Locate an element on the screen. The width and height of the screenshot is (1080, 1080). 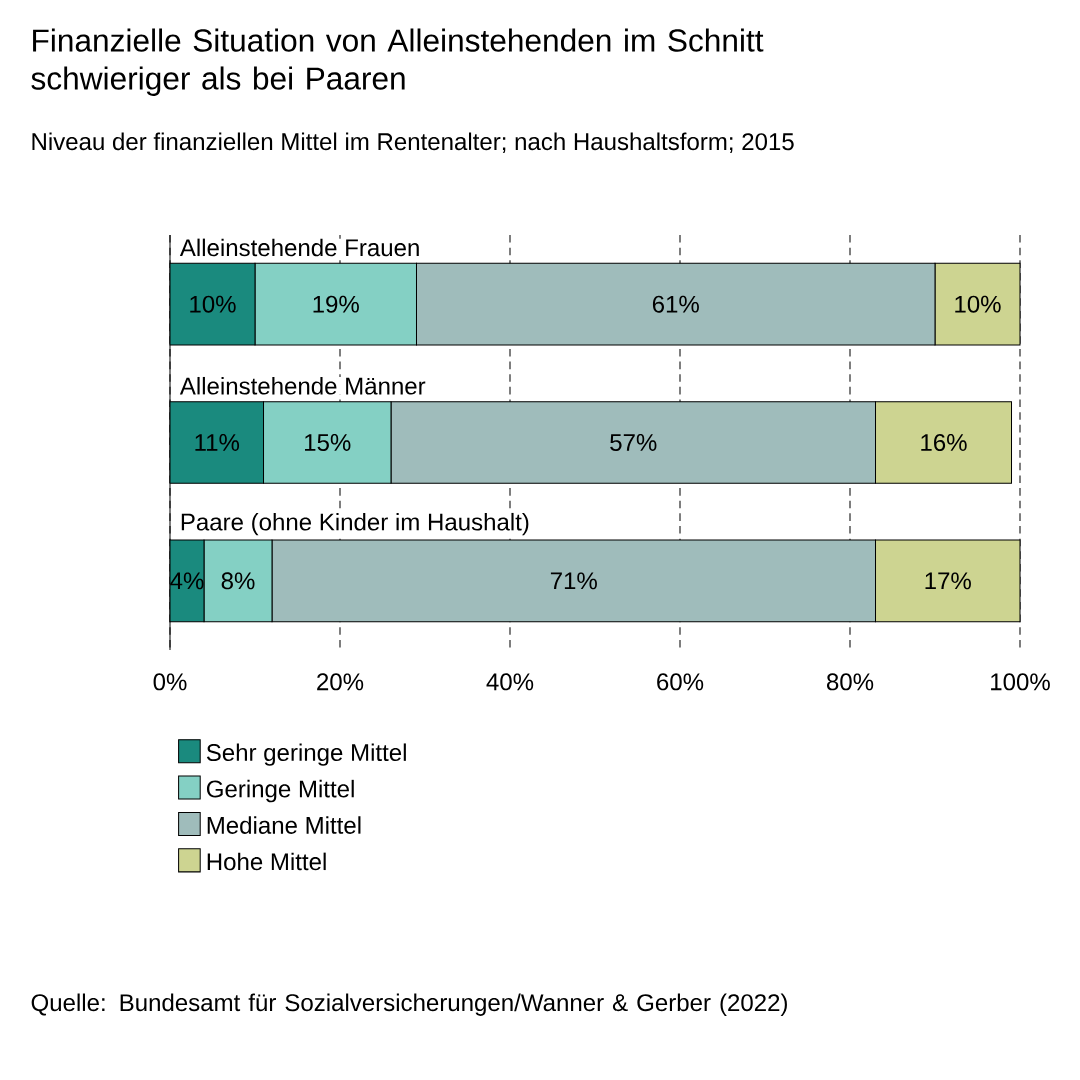
y-tick-label: Paare (ohne Kinder im Haushalt) is located at coordinates (355, 524).